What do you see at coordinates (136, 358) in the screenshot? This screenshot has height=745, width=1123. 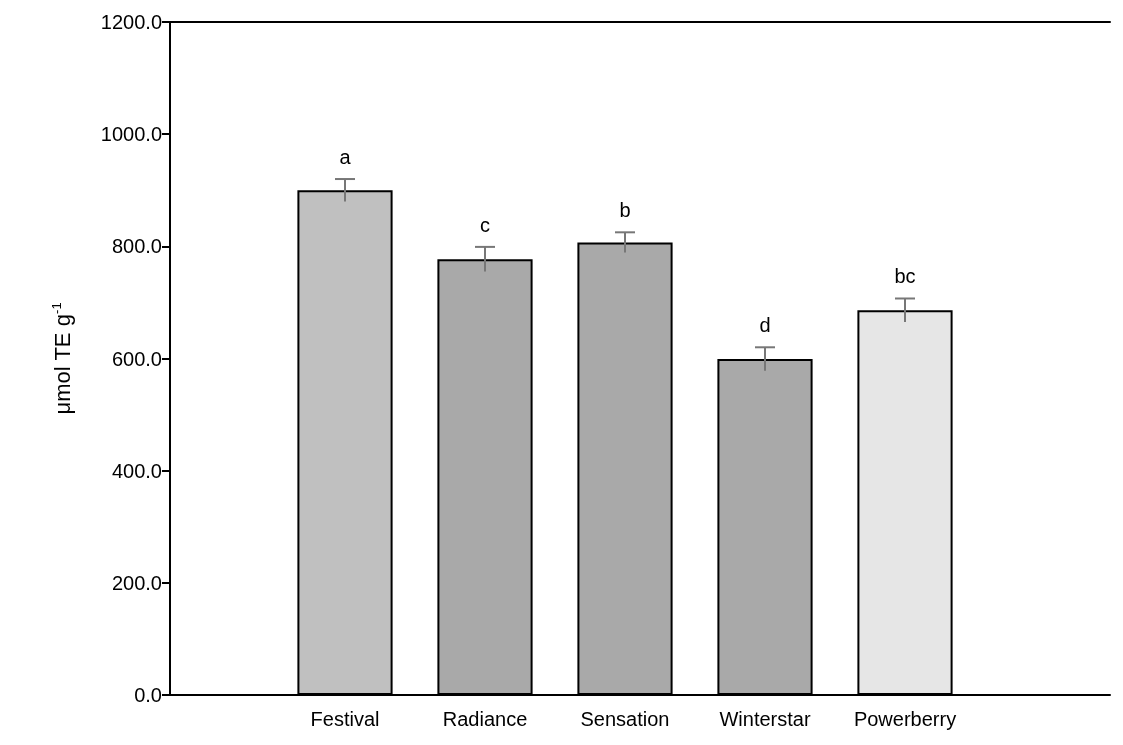 I see `y-tick-label: 600.0` at bounding box center [136, 358].